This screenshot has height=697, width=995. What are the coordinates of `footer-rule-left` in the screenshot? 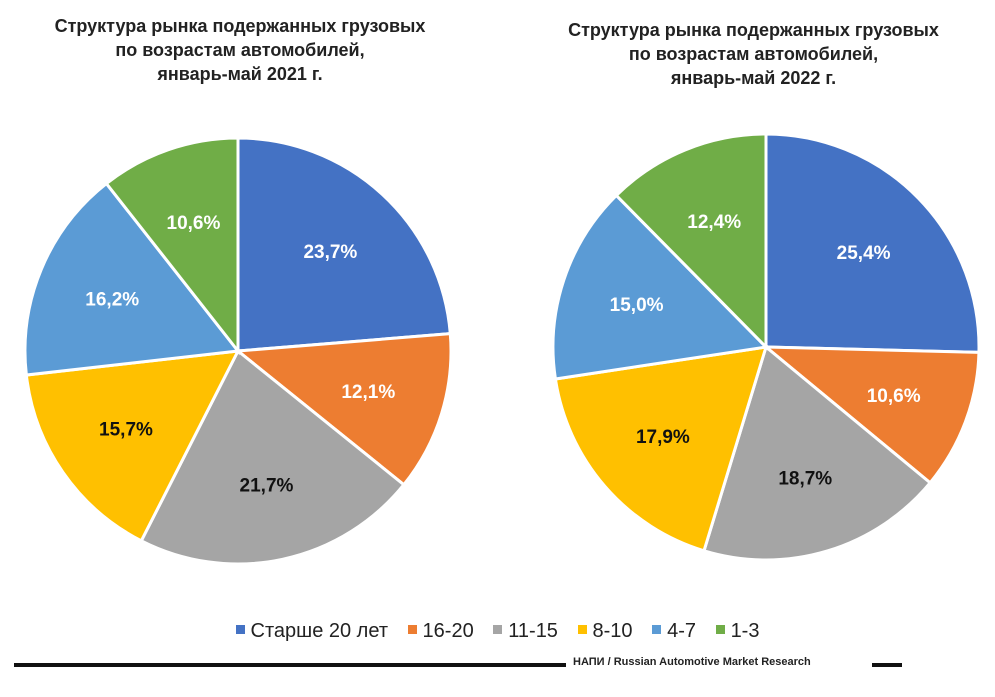 It's located at (290, 665).